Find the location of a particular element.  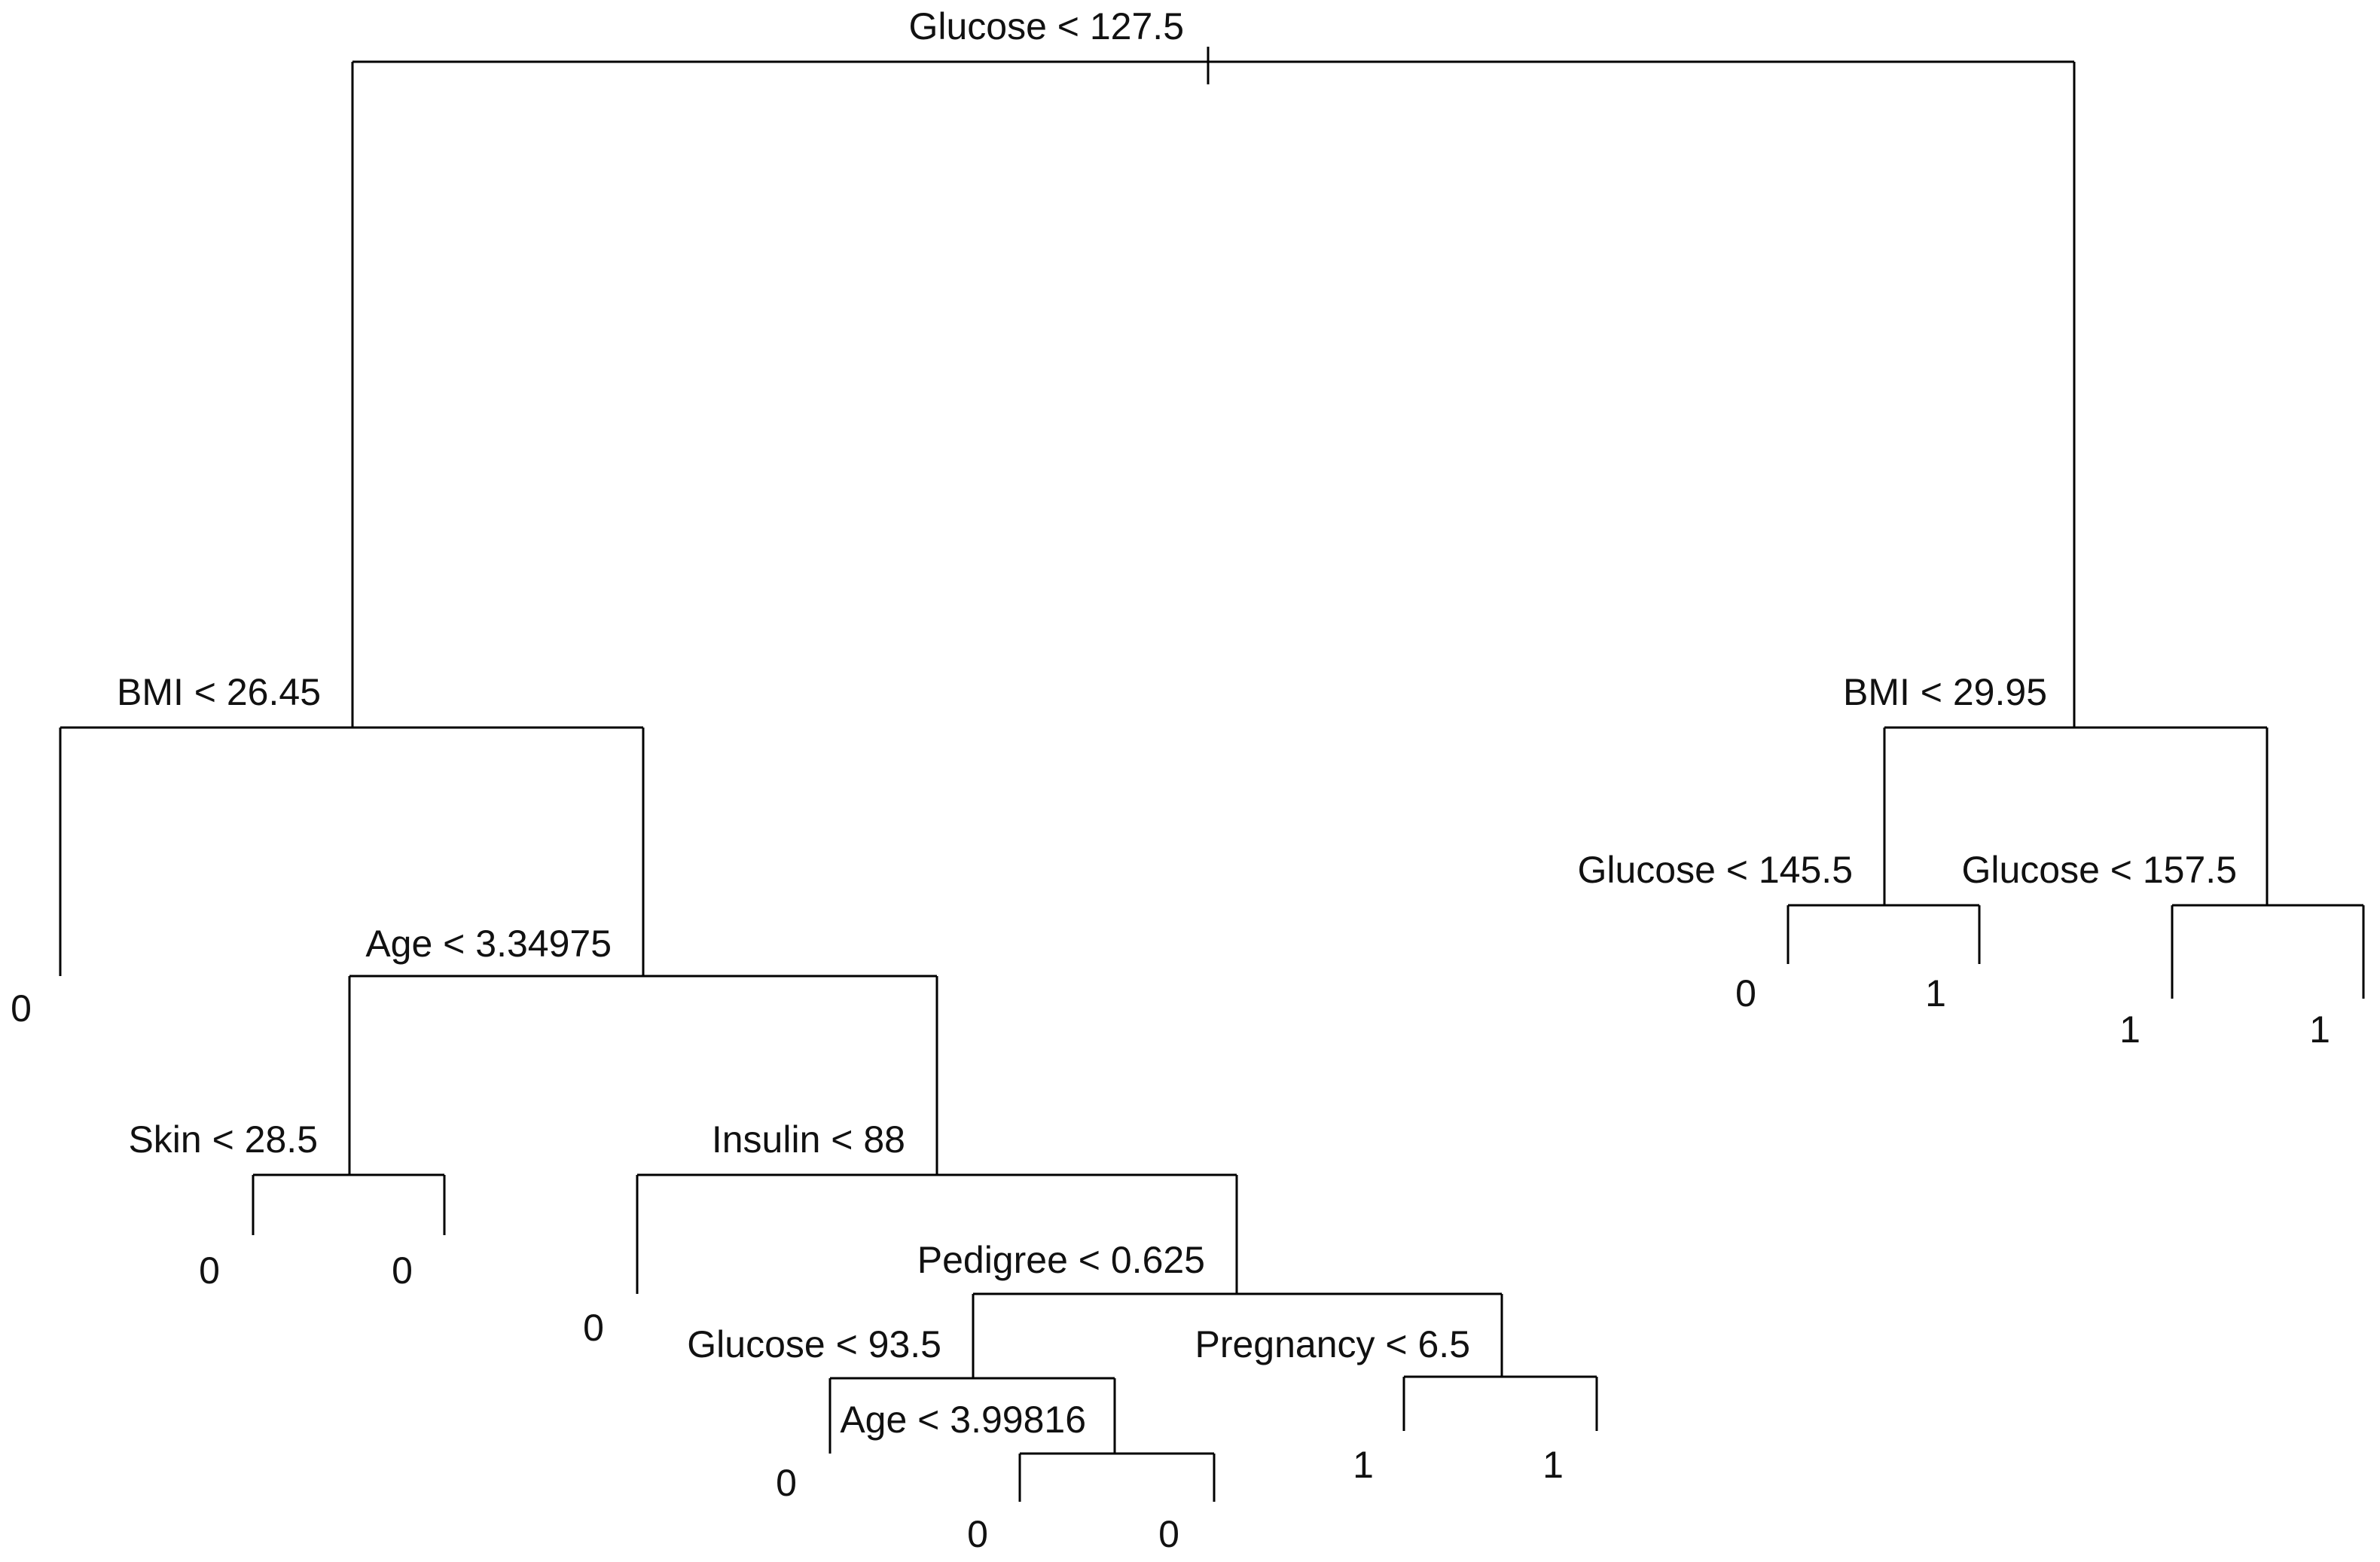

split-label-bmi-2995: BMI < 29.95 is located at coordinates (1945, 692).